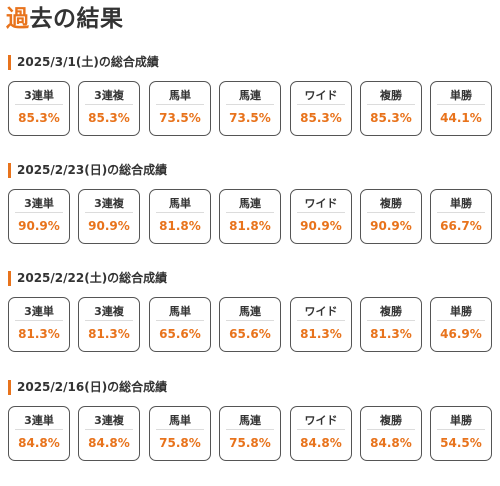 Image resolution: width=500 pixels, height=486 pixels. I want to click on stat-card: 馬連 81.8%, so click(250, 216).